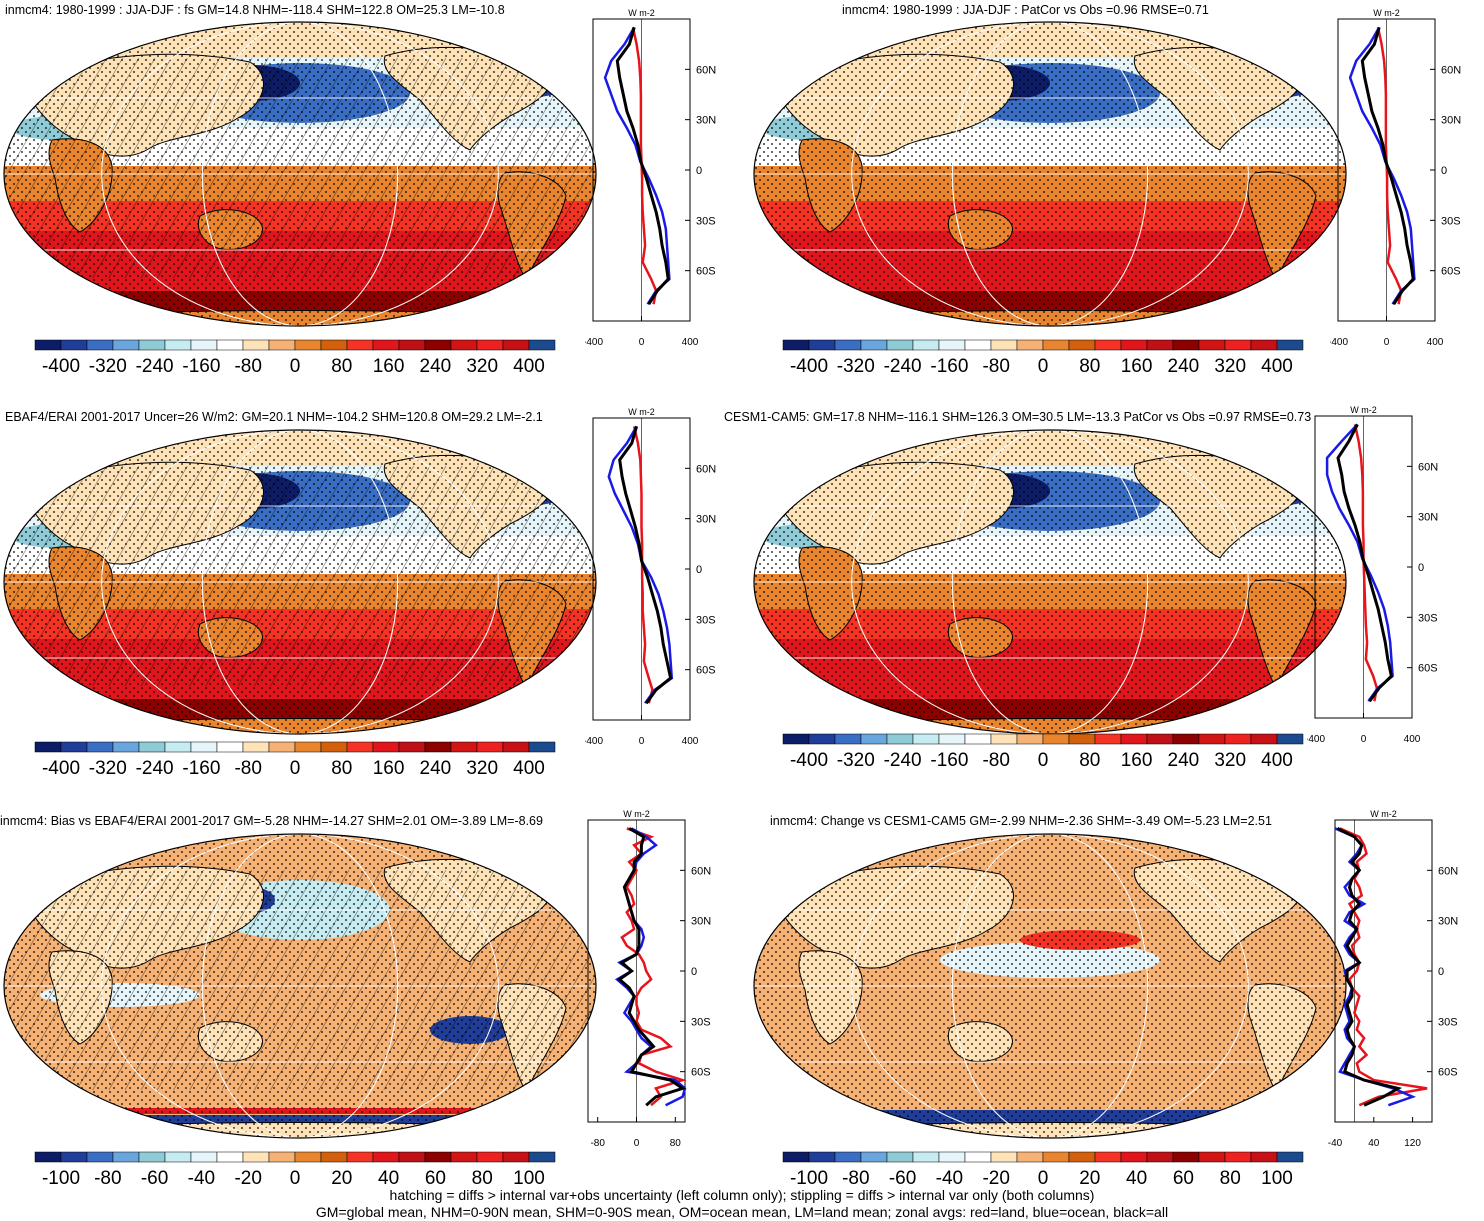 This screenshot has width=1484, height=1221. Describe the element at coordinates (529, 1178) in the screenshot. I see `colorbar-tick-label: 100` at that location.